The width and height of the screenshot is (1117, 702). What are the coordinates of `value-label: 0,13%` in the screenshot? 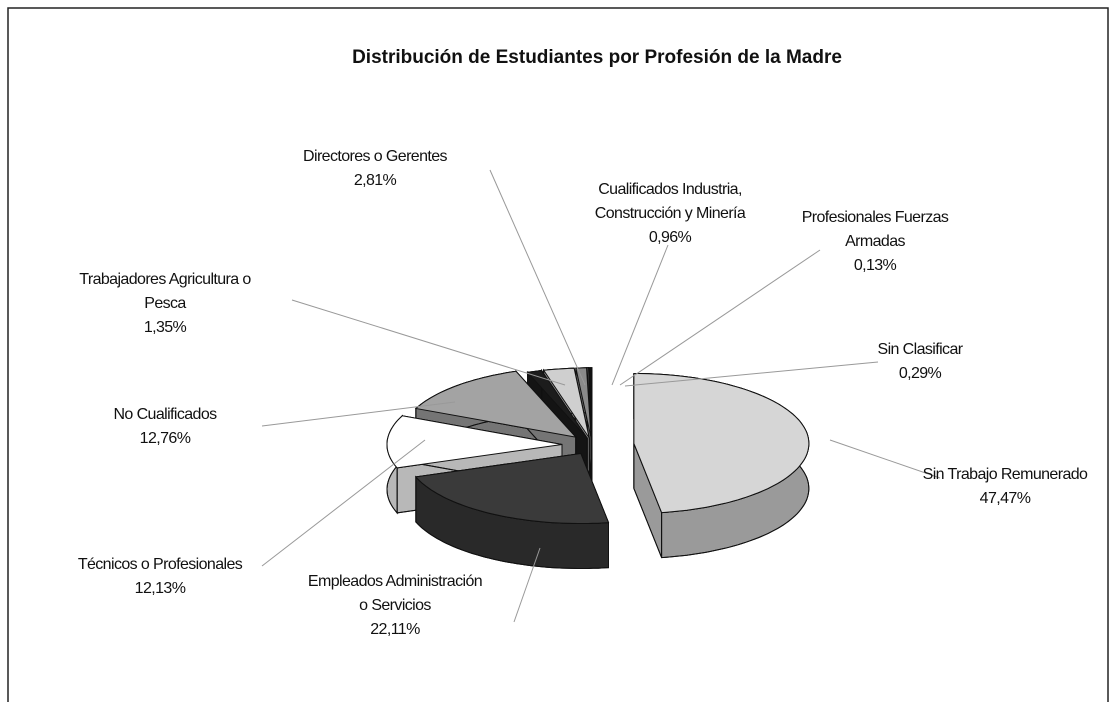 It's located at (875, 265).